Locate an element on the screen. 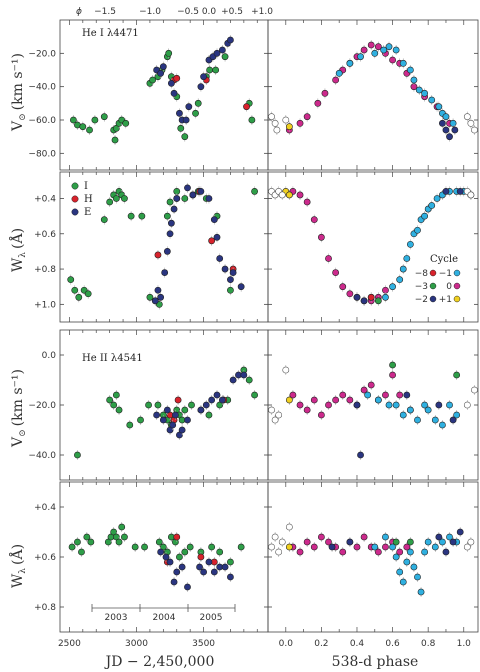 The height and width of the screenshot is (672, 480). data-point-p1 is located at coordinates (289, 547).